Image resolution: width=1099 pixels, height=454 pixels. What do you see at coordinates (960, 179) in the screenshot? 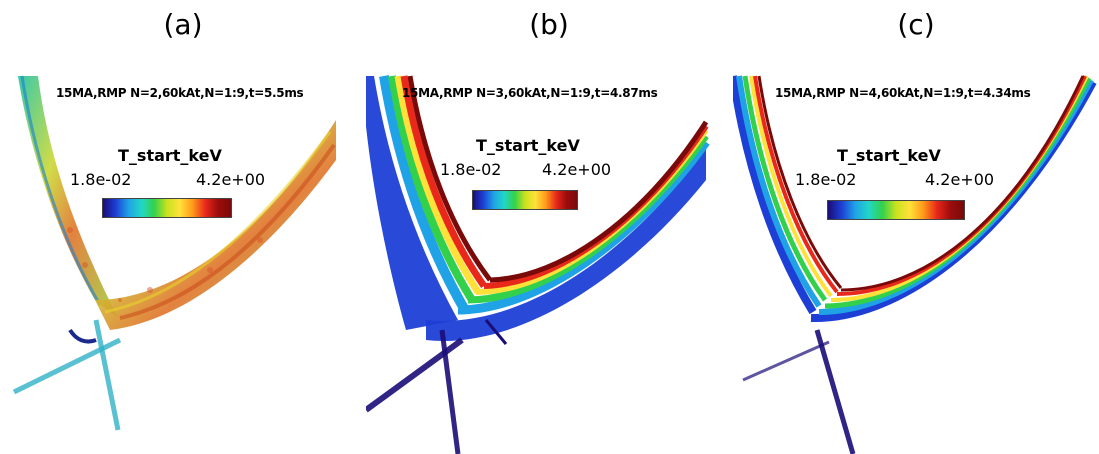
I see `colorbar-max-c: 4.2e+00` at bounding box center [960, 179].